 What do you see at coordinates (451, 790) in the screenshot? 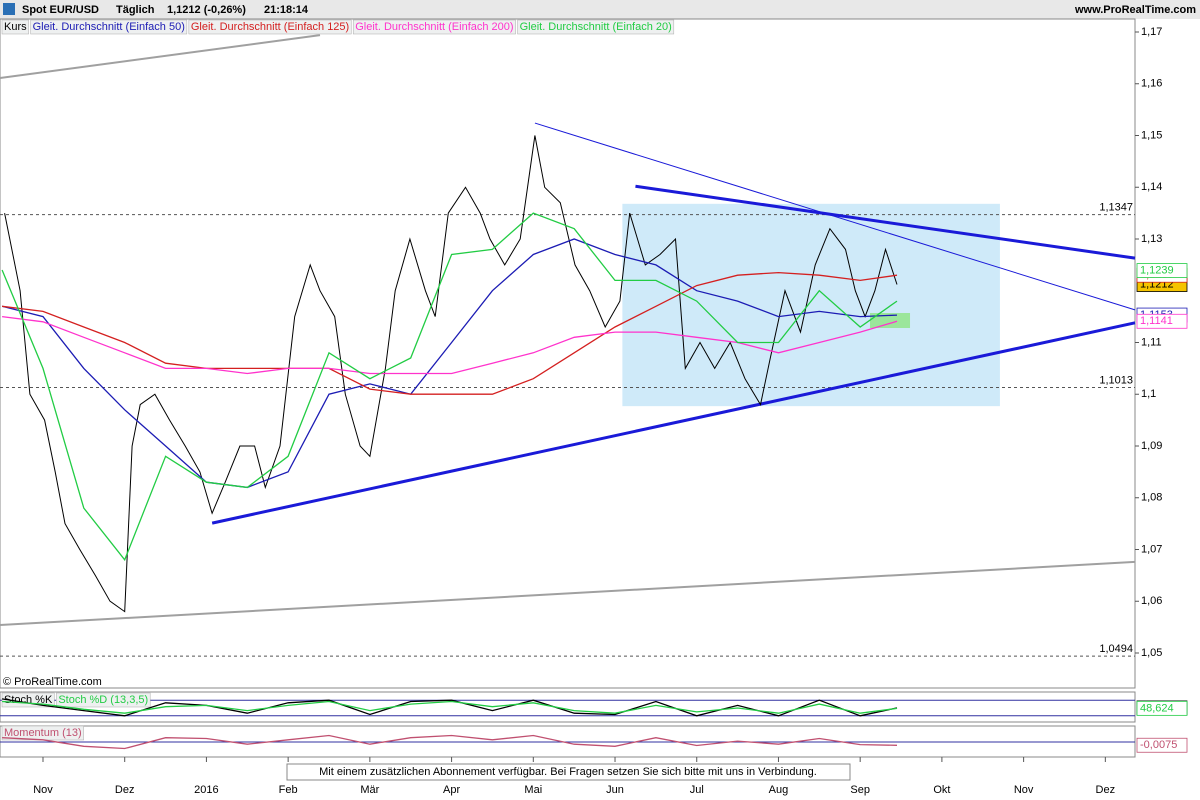
I see `x-tick-label: Apr` at bounding box center [451, 790].